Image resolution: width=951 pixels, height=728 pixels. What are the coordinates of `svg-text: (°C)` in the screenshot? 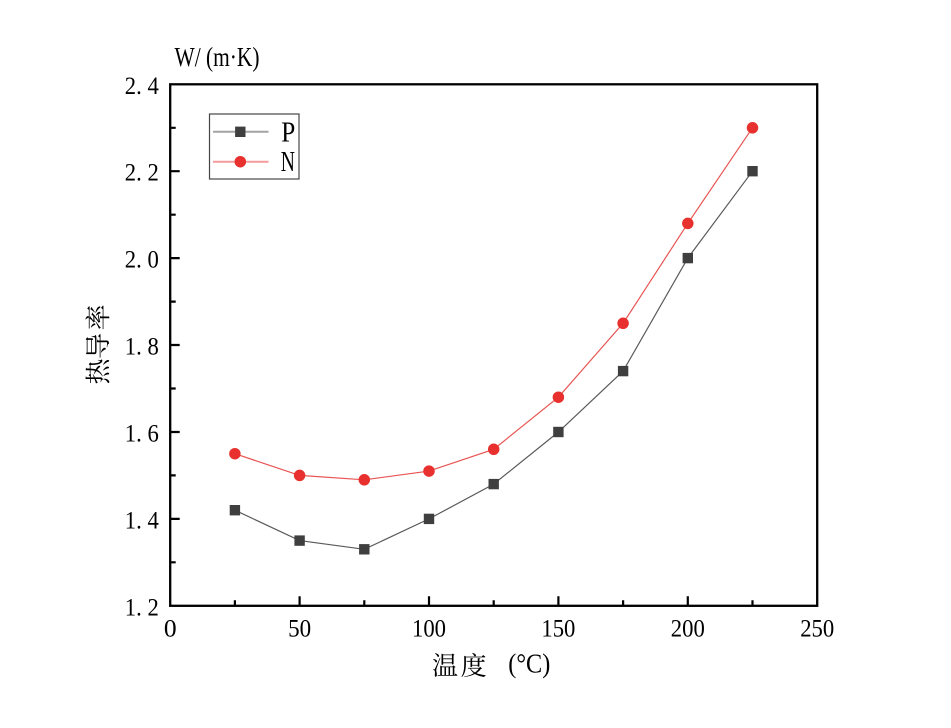 It's located at (529, 663).